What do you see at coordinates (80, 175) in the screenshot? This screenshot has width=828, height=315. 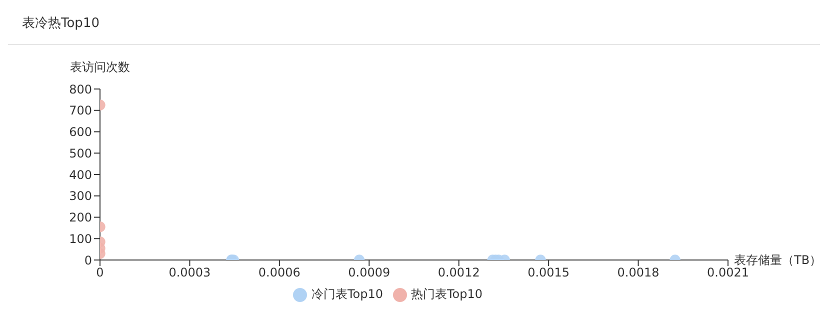 I see `y-tick-label: 400` at bounding box center [80, 175].